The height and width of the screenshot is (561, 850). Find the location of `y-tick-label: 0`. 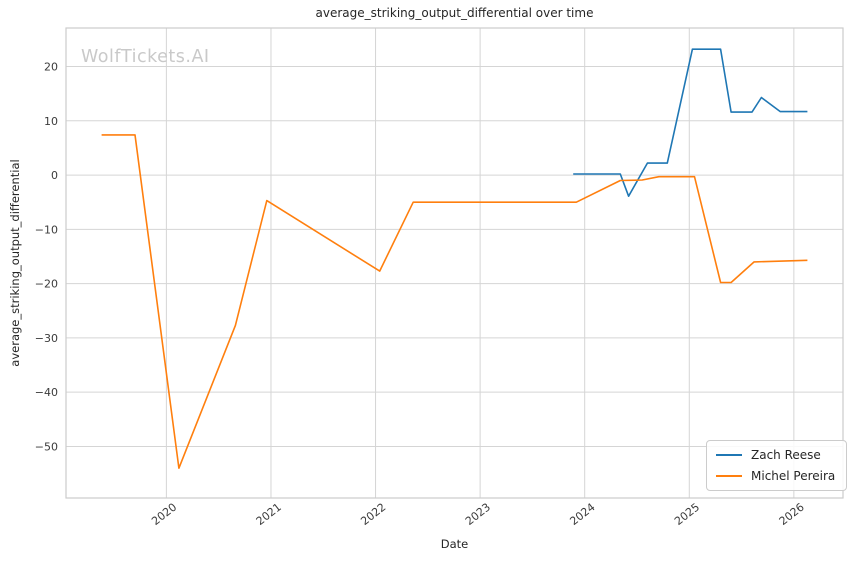

y-tick-label: 0 is located at coordinates (54, 175).